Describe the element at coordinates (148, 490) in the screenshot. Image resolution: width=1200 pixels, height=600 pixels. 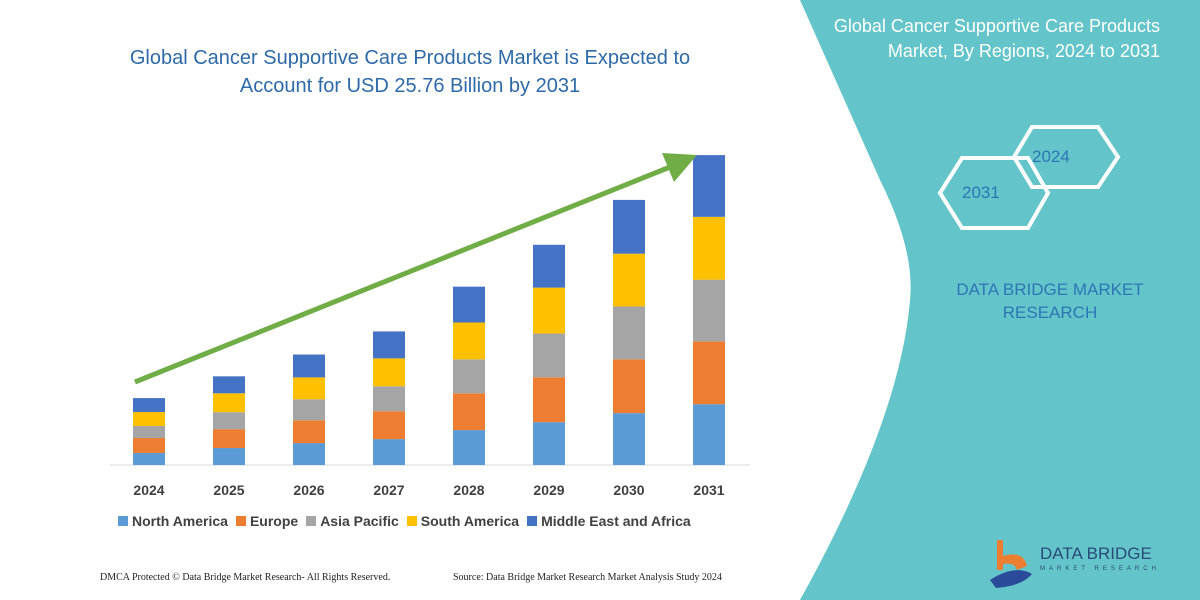
I see `x-tick-label: 2024` at that location.